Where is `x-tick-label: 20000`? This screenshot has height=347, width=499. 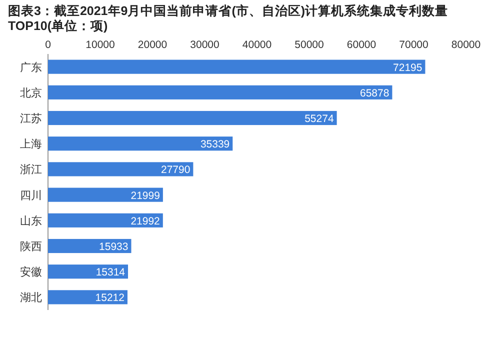
x-tick-label: 20000 is located at coordinates (153, 45).